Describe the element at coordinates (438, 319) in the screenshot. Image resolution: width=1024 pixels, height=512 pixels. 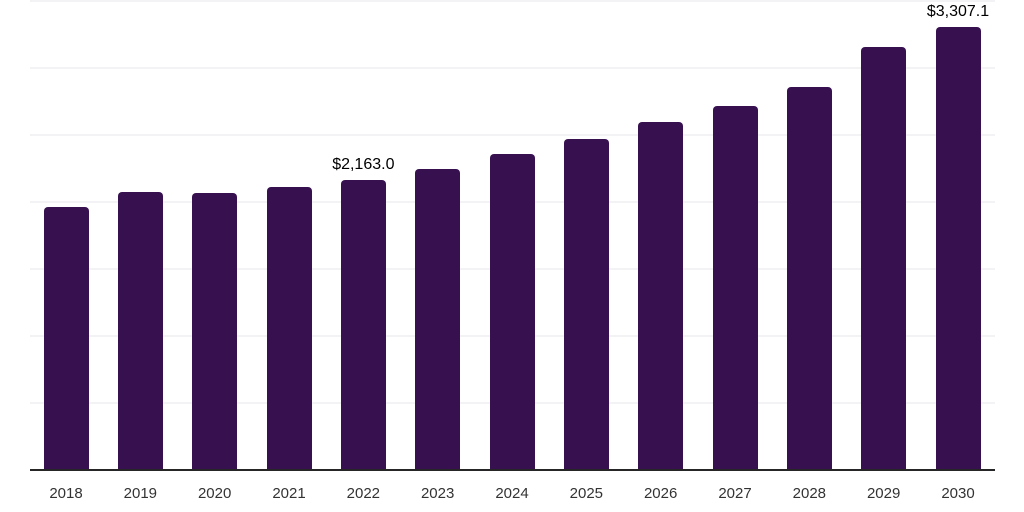
I see `bar-2023` at that location.